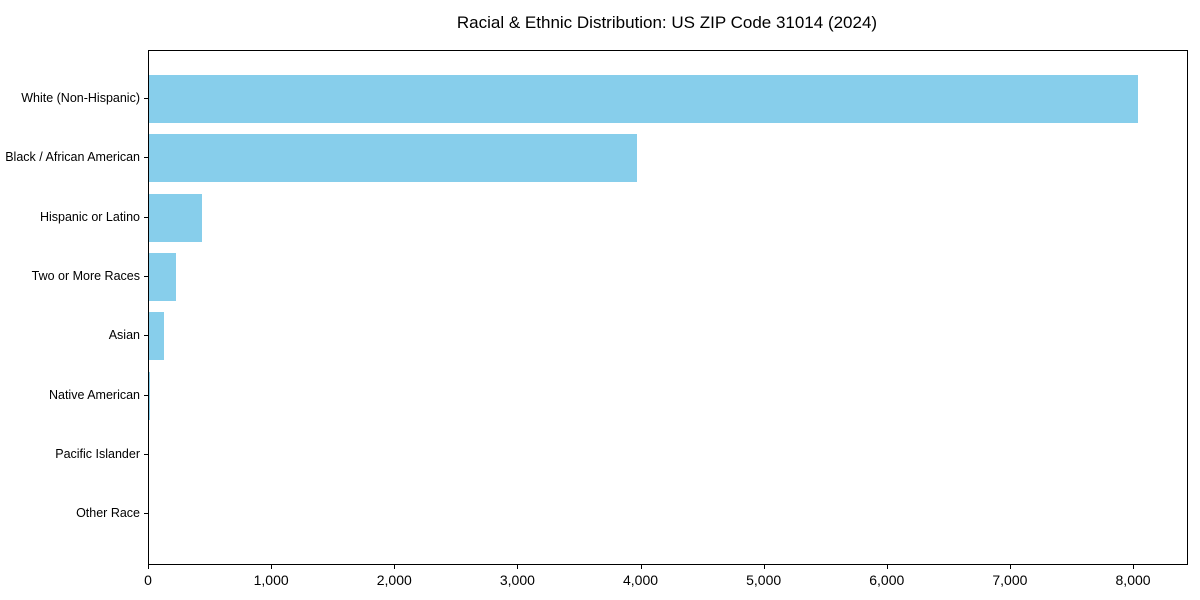 The height and width of the screenshot is (600, 1200). I want to click on bar-white-non-hispanic, so click(643, 99).